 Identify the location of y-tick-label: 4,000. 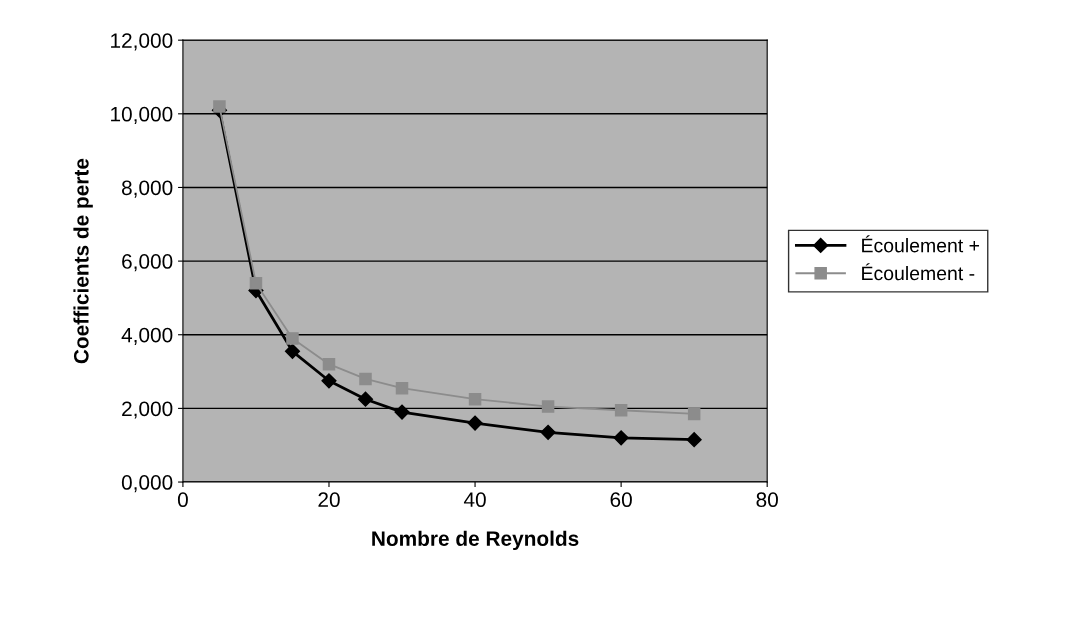
(147, 336).